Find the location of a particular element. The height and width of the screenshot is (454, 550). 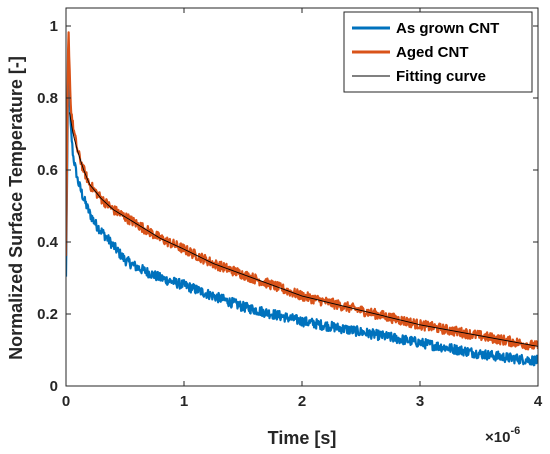

y-tick-label: 1 is located at coordinates (54, 26).